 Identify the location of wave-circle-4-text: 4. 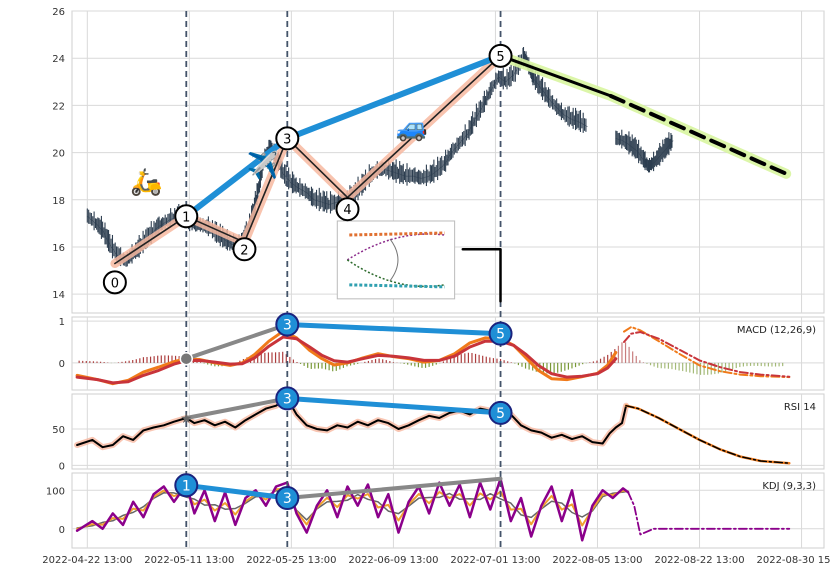
(347, 210).